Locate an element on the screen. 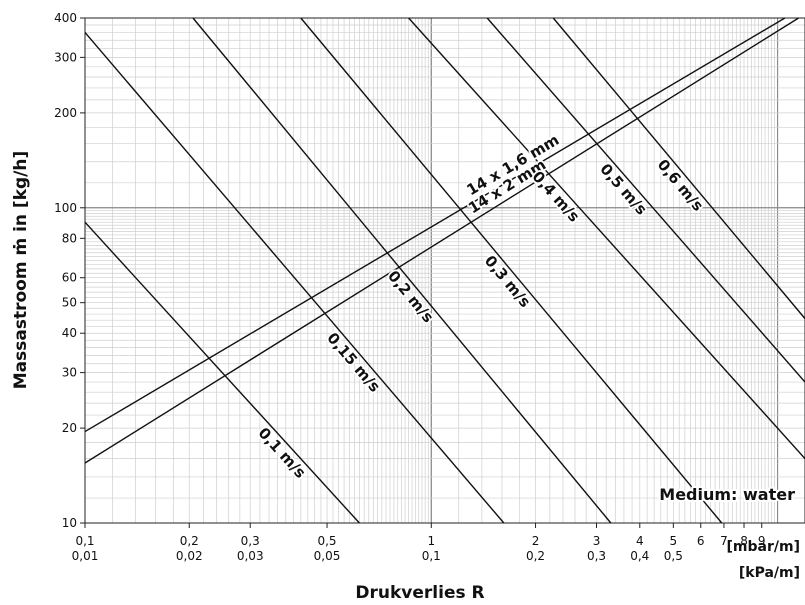 Image resolution: width=805 pixels, height=605 pixels. x-tick-label: 7 is located at coordinates (724, 541).